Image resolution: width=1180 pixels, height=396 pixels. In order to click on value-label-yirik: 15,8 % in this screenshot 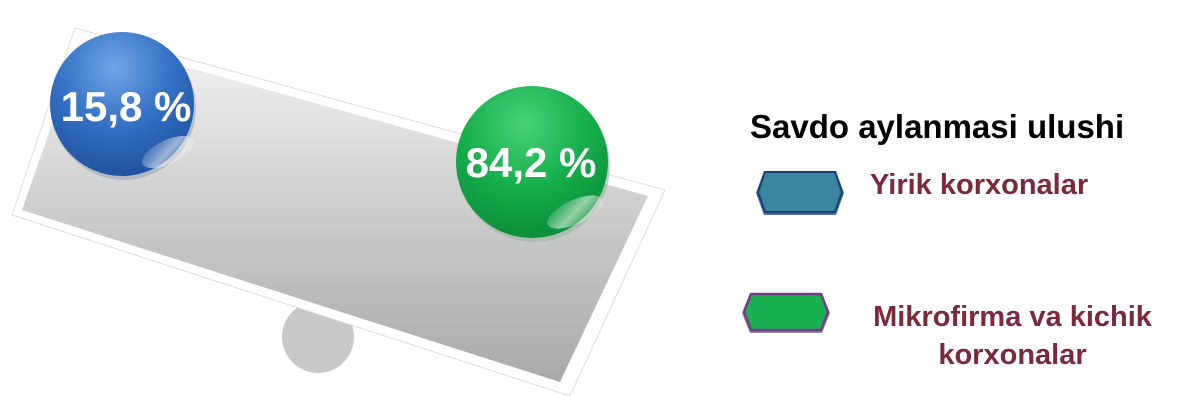, I will do `click(126, 106)`.